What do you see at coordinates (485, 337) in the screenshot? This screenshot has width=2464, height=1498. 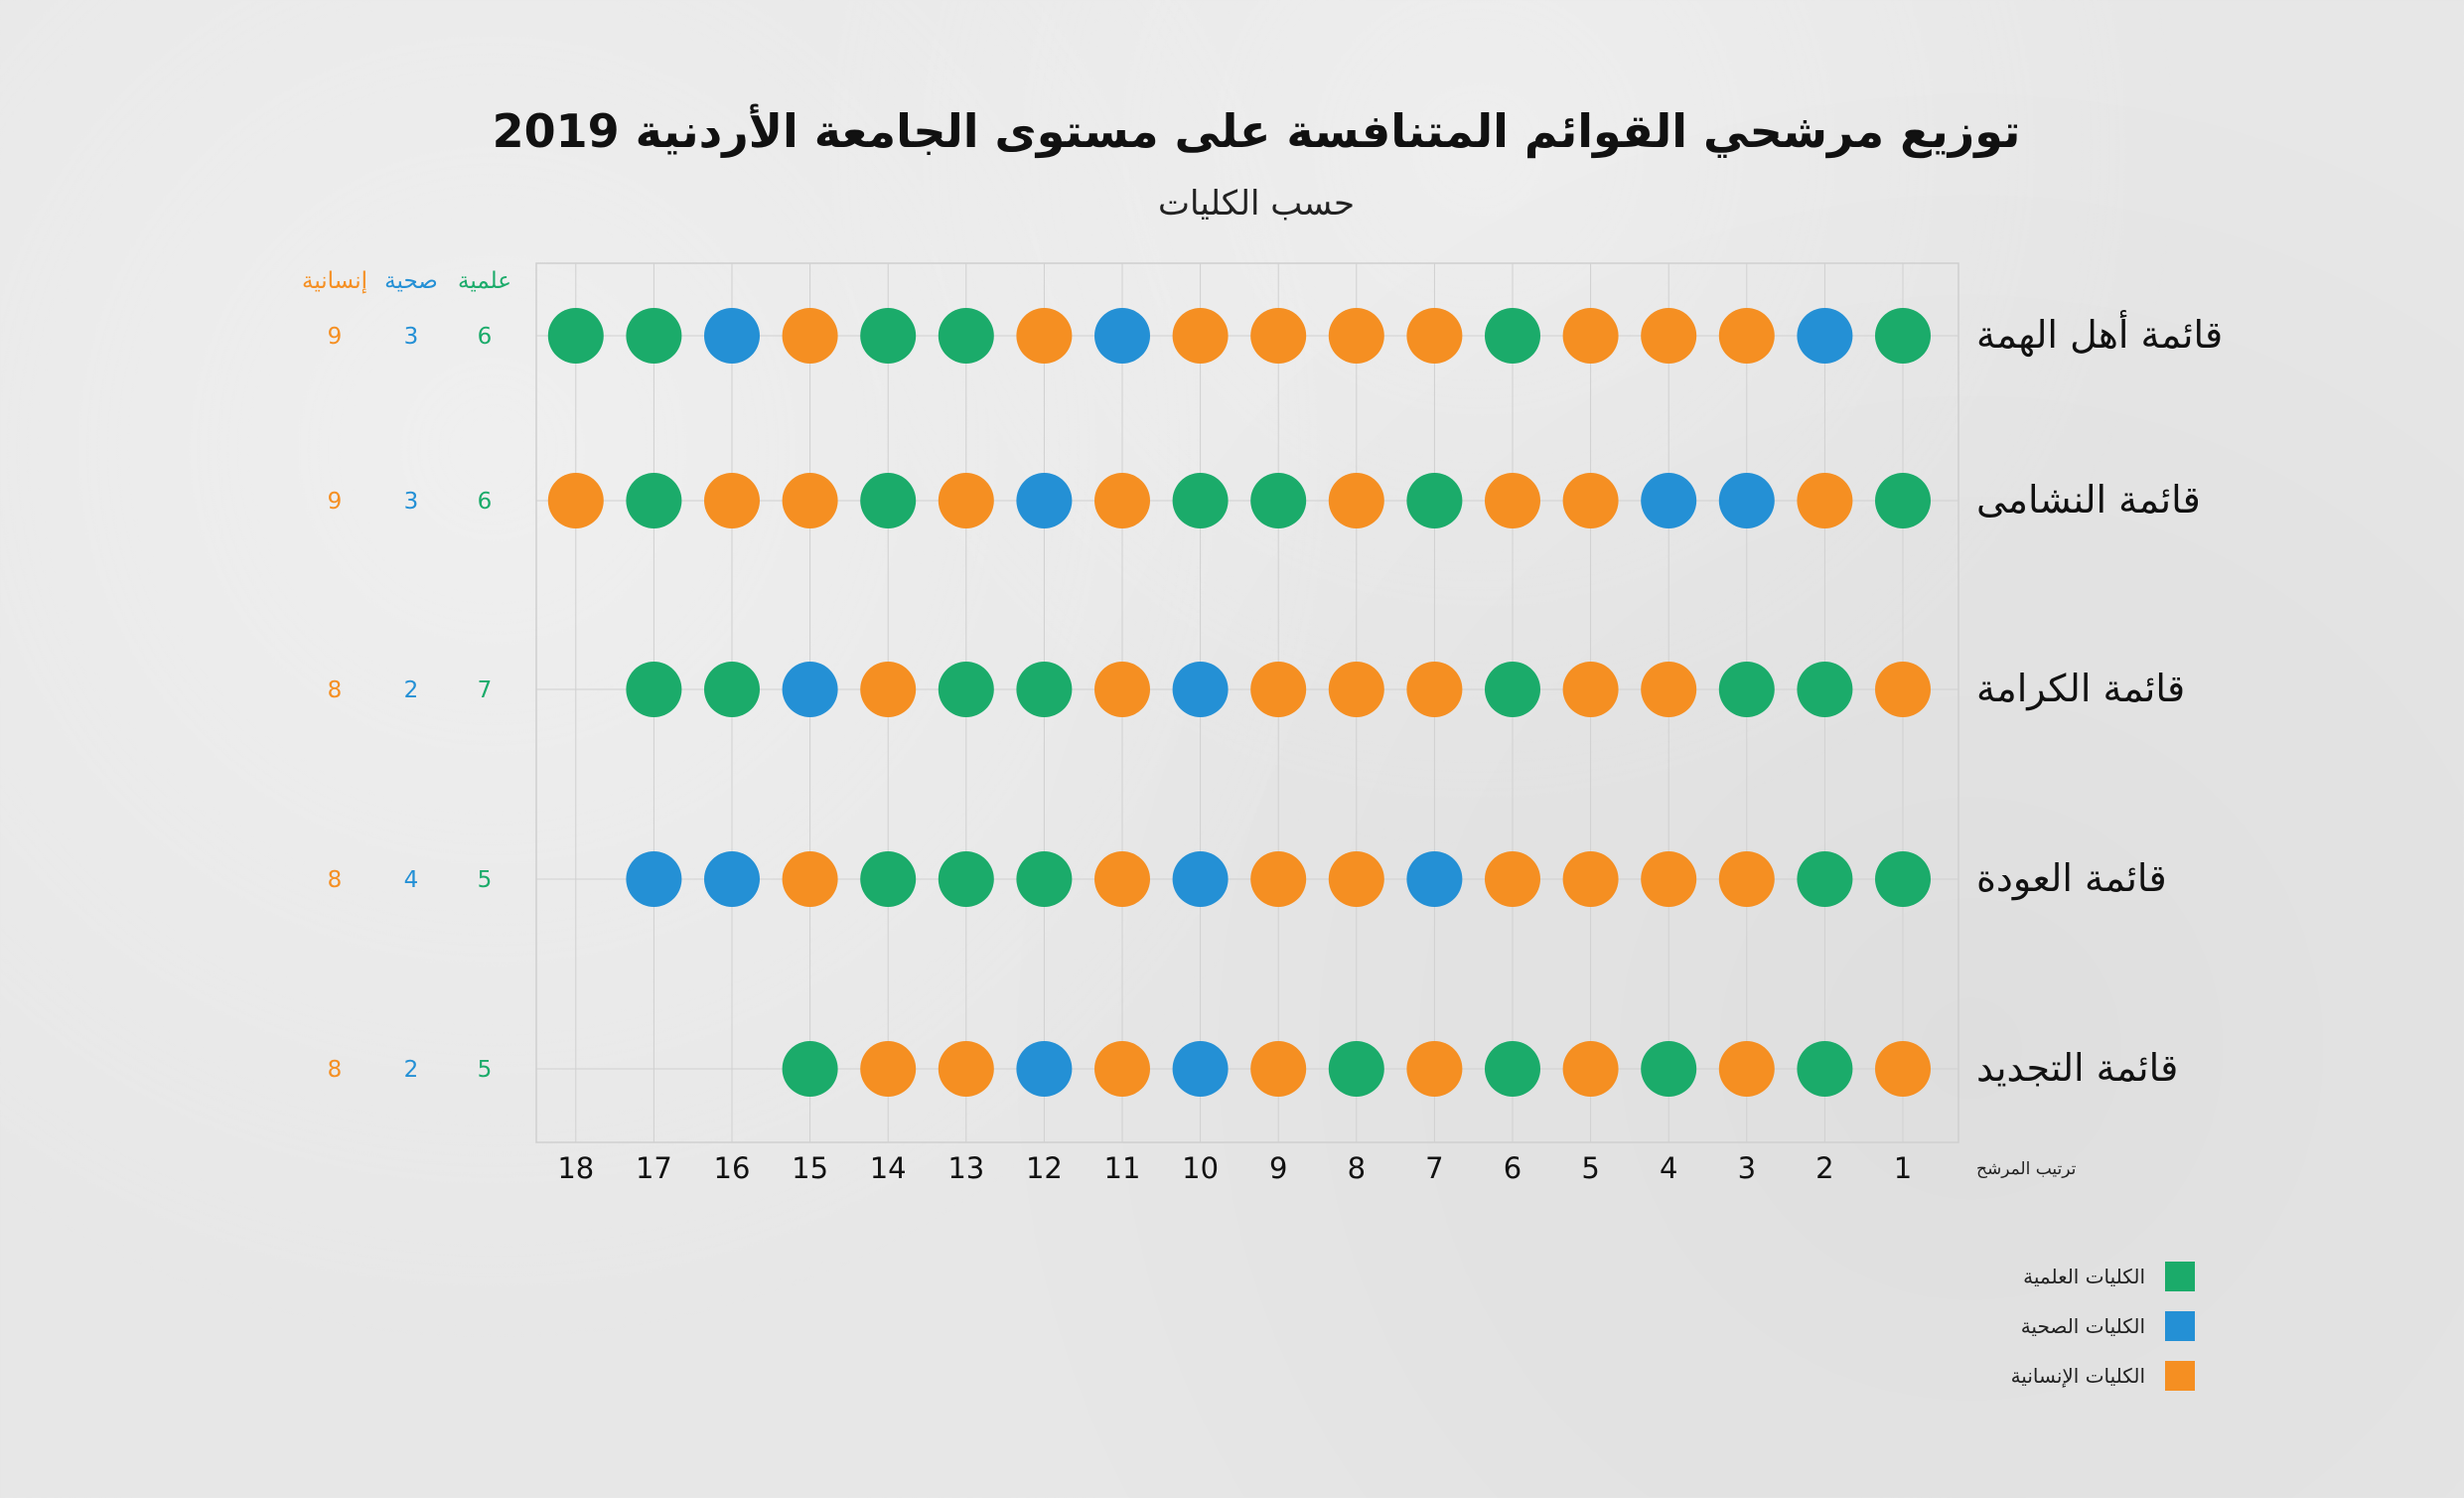 I see `count-0-0: 6` at bounding box center [485, 337].